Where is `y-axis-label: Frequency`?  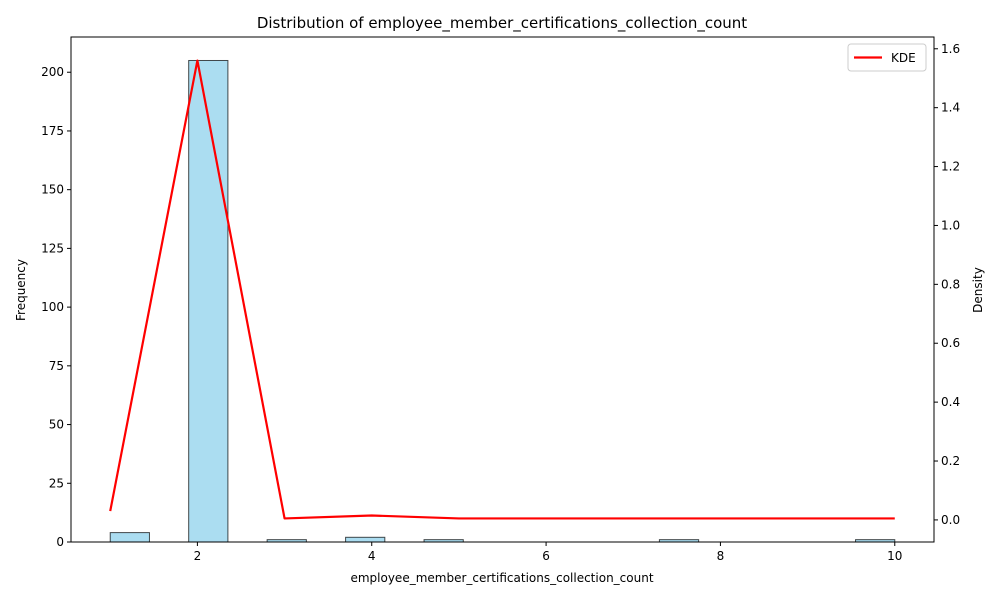
y-axis-label: Frequency is located at coordinates (21, 290).